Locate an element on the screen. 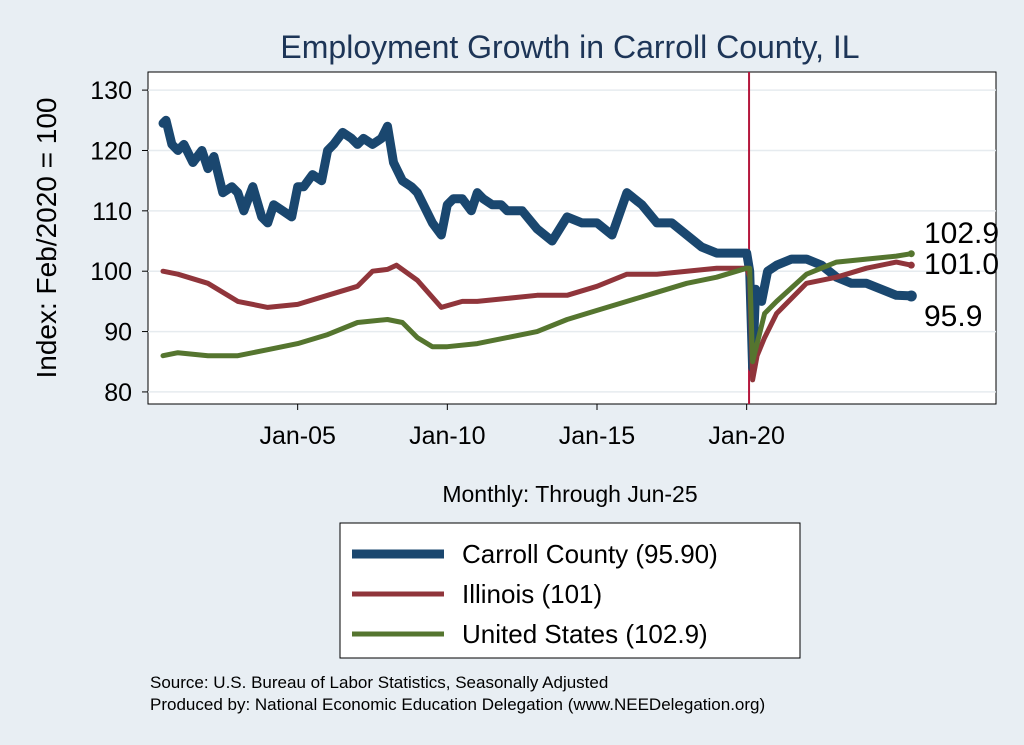  legend-label-illinois: Illinois (101) is located at coordinates (532, 594).